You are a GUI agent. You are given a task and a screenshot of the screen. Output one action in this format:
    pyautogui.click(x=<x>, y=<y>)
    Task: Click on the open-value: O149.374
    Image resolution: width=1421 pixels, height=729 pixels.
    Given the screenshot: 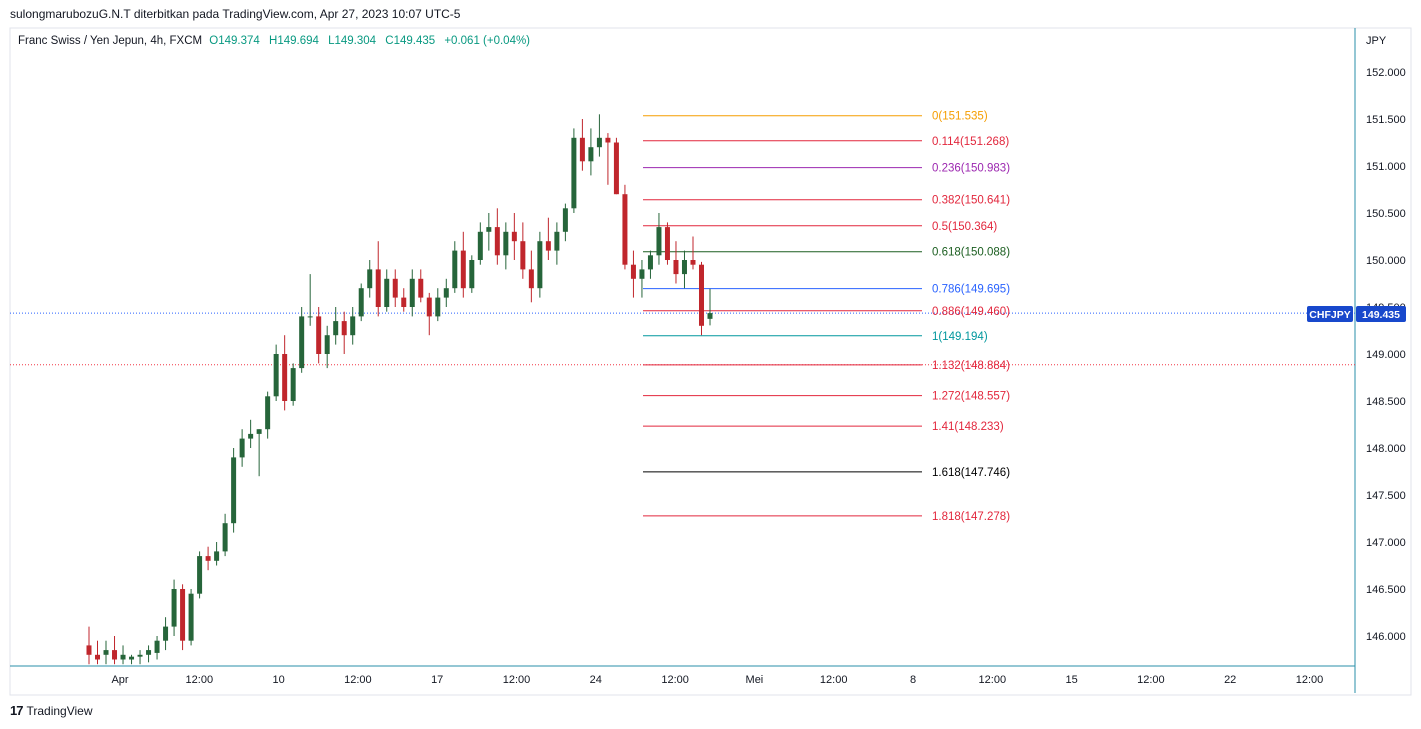 What is the action you would take?
    pyautogui.click(x=234, y=41)
    